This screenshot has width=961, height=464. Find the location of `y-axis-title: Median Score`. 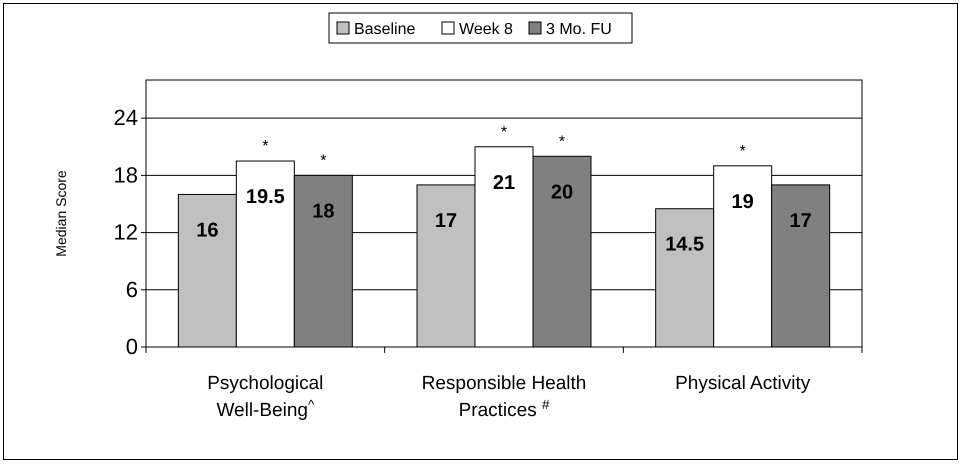

y-axis-title: Median Score is located at coordinates (61, 213).